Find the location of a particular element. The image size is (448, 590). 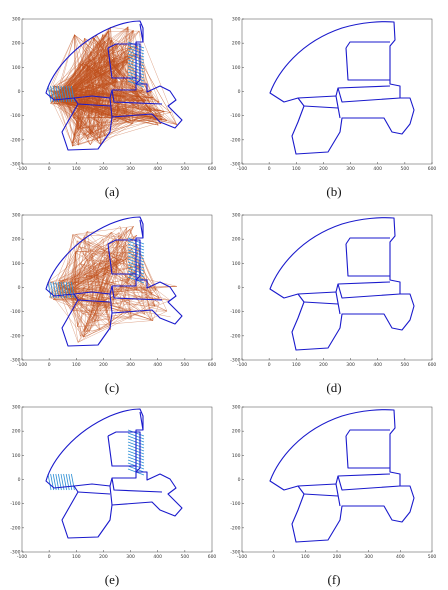

plot-frame is located at coordinates (117, 479).